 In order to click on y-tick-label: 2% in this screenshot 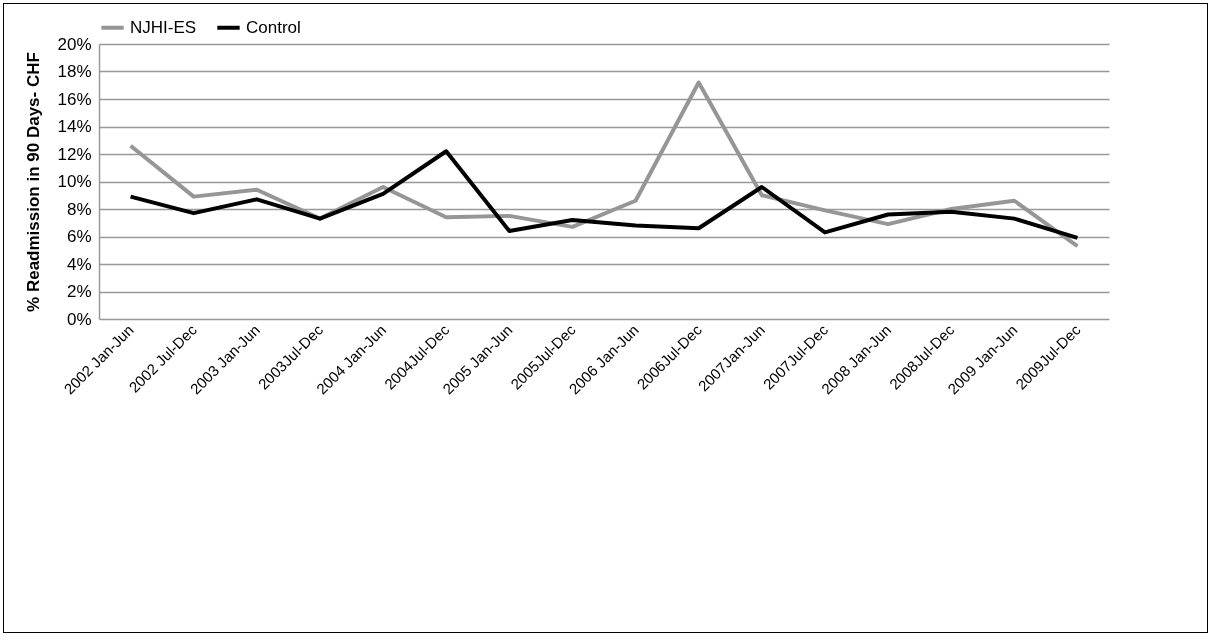, I will do `click(79, 291)`.